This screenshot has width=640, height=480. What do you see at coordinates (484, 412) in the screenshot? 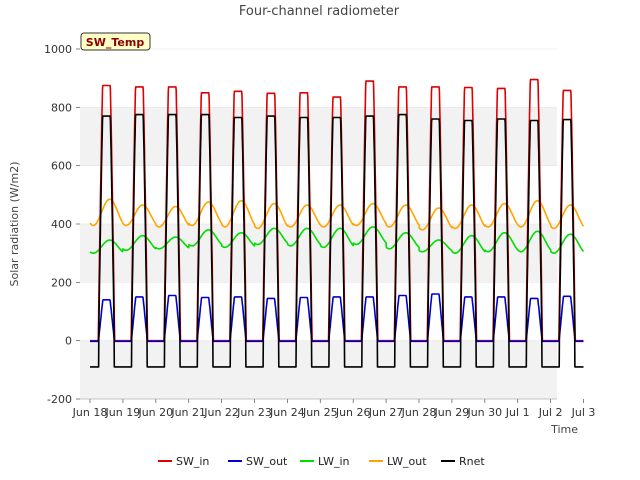
I see `x-tick-label: Jun 30` at bounding box center [484, 412].